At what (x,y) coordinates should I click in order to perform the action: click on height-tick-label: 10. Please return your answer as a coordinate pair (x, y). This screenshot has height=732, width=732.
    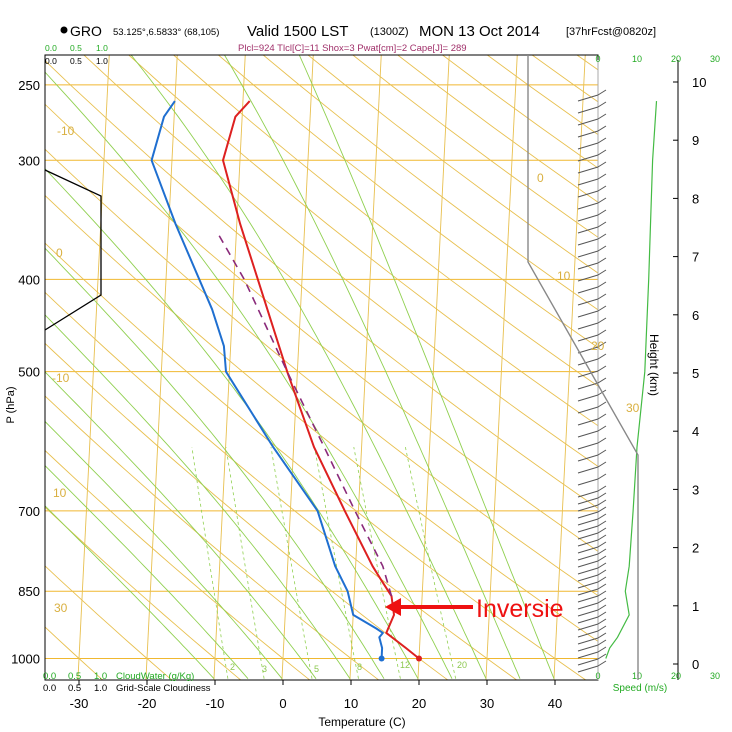
    Looking at the image, I should click on (699, 82).